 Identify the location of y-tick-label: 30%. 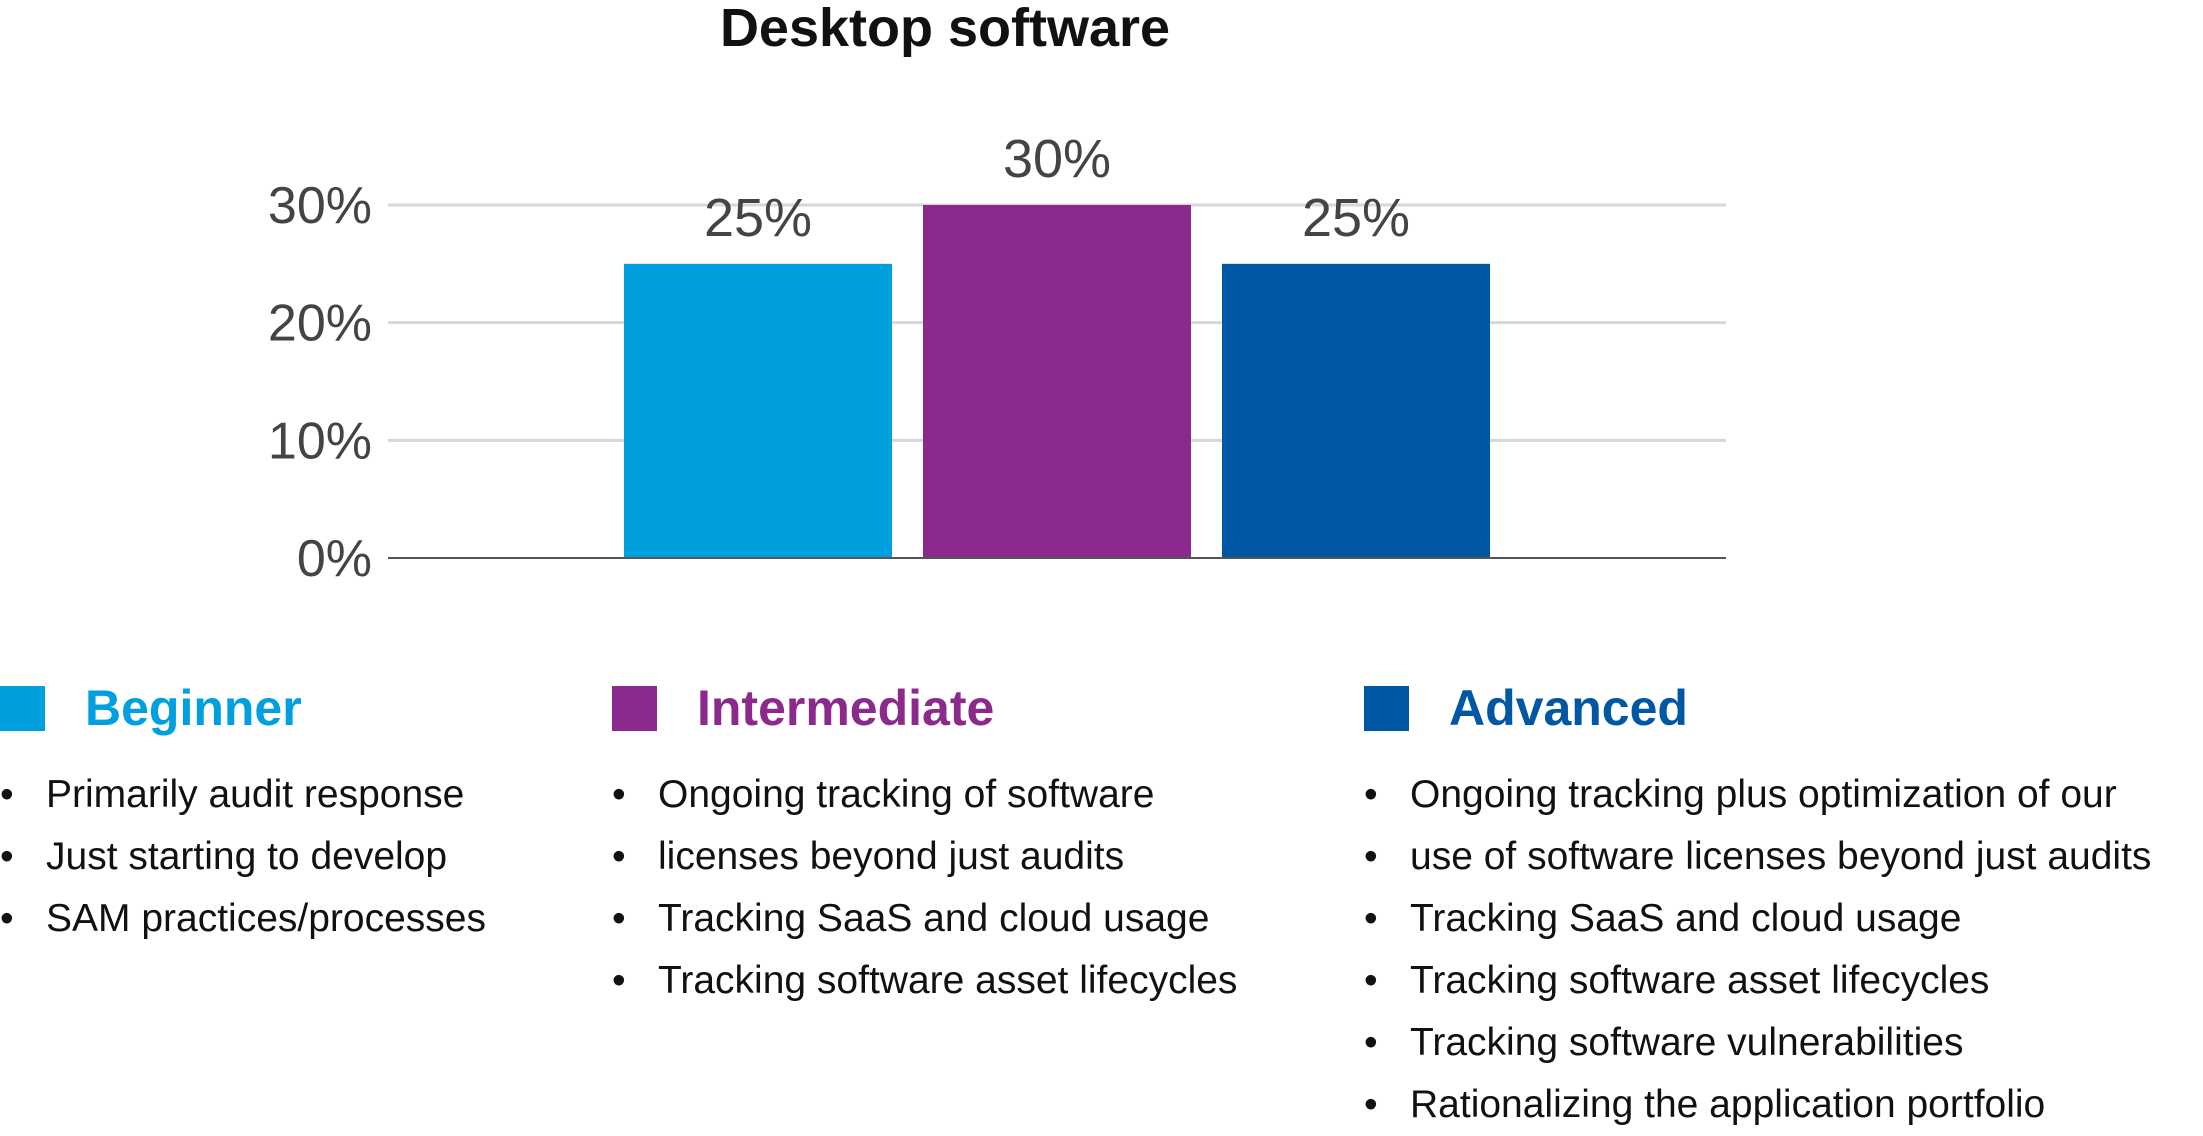
(320, 206).